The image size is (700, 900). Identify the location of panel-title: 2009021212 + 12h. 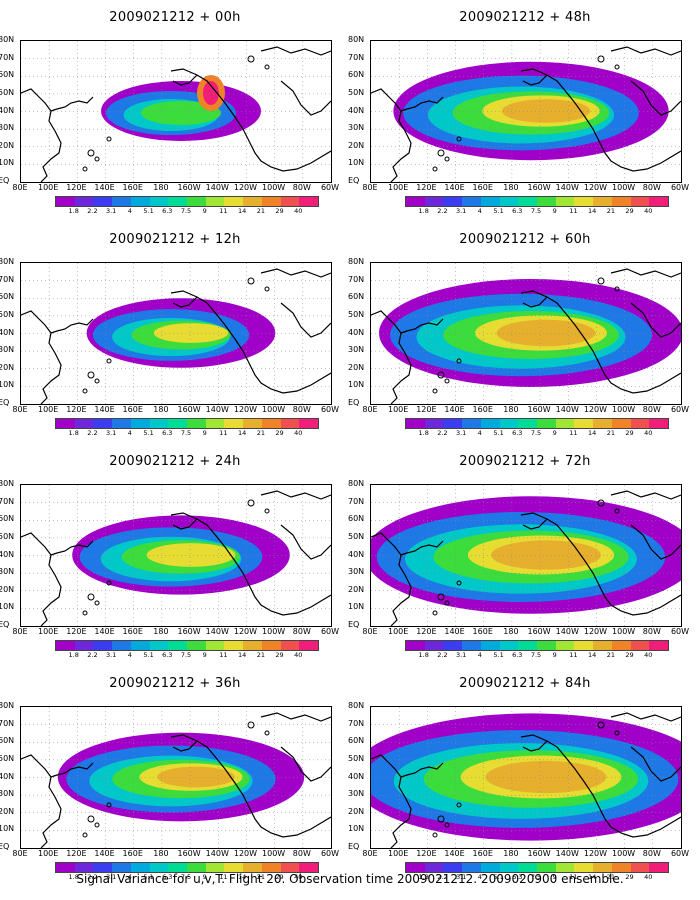
(175, 239).